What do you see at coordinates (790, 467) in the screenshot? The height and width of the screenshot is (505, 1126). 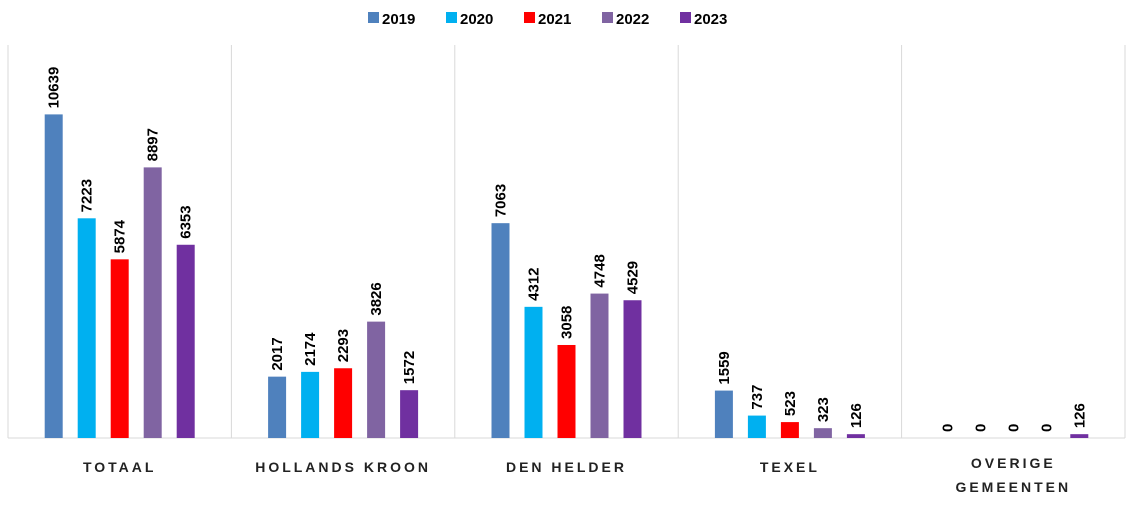 I see `x-tick-label: TEXEL` at bounding box center [790, 467].